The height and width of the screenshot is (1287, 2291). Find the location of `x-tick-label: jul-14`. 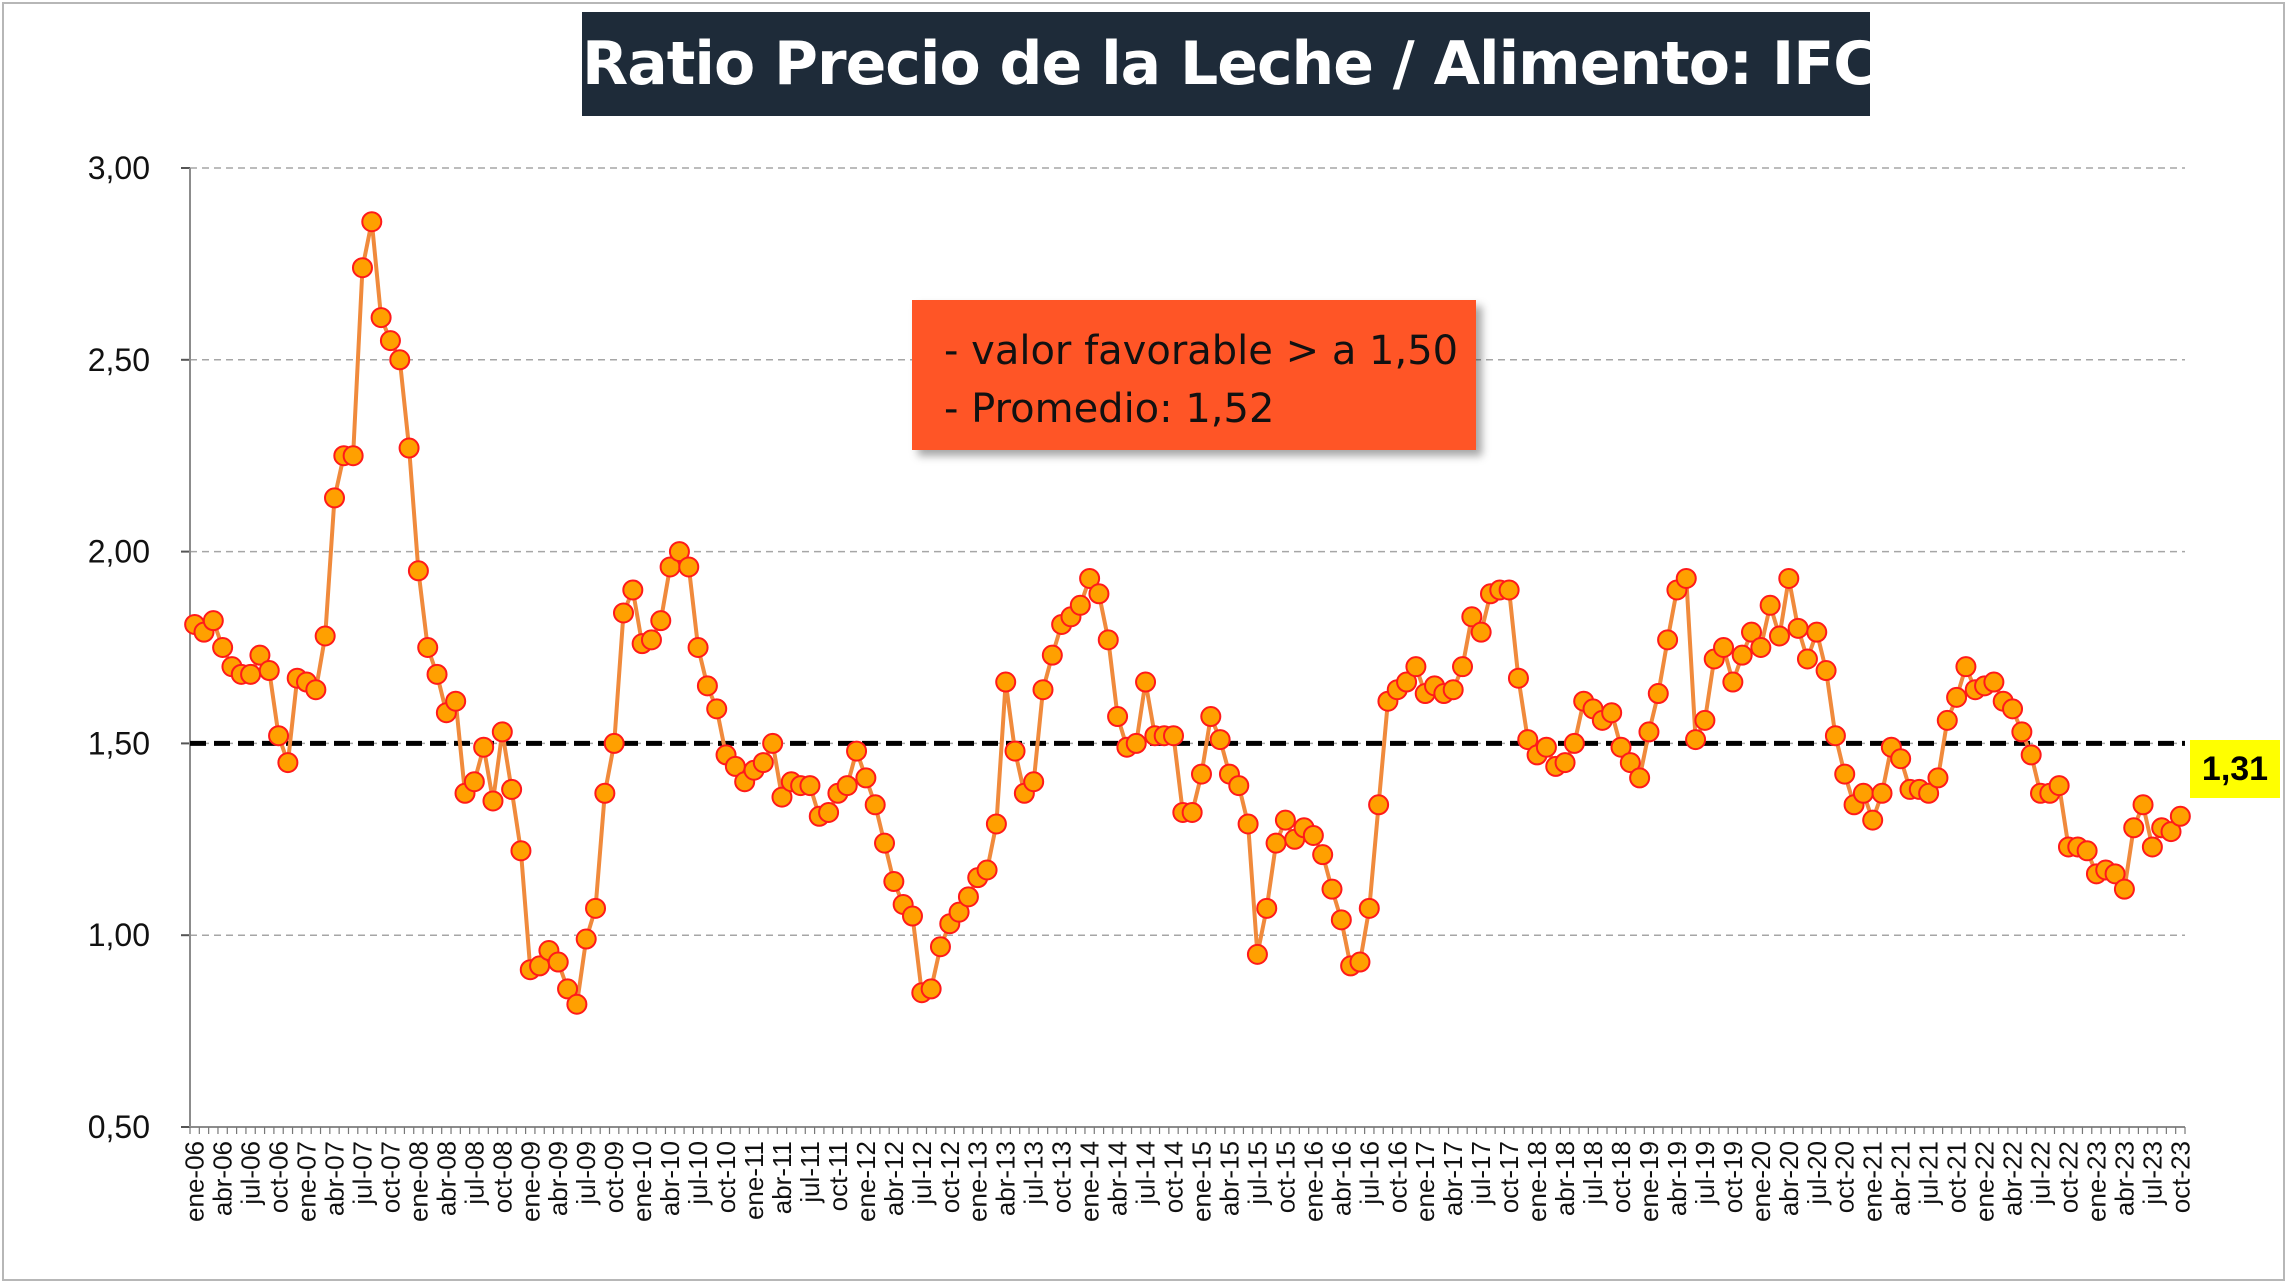

x-tick-label: jul-14 is located at coordinates (1146, 1173).